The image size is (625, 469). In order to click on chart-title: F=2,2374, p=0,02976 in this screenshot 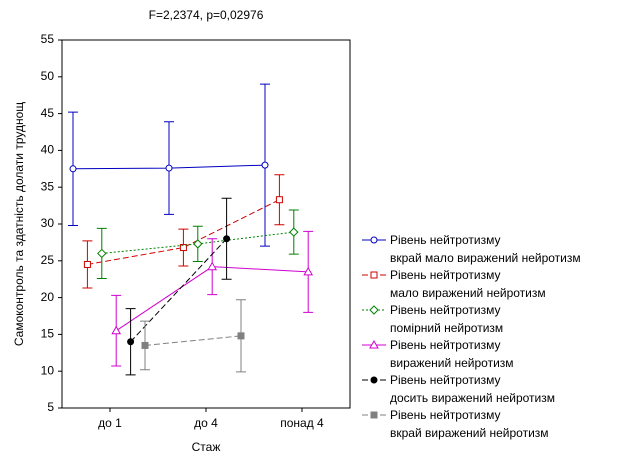, I will do `click(206, 15)`.